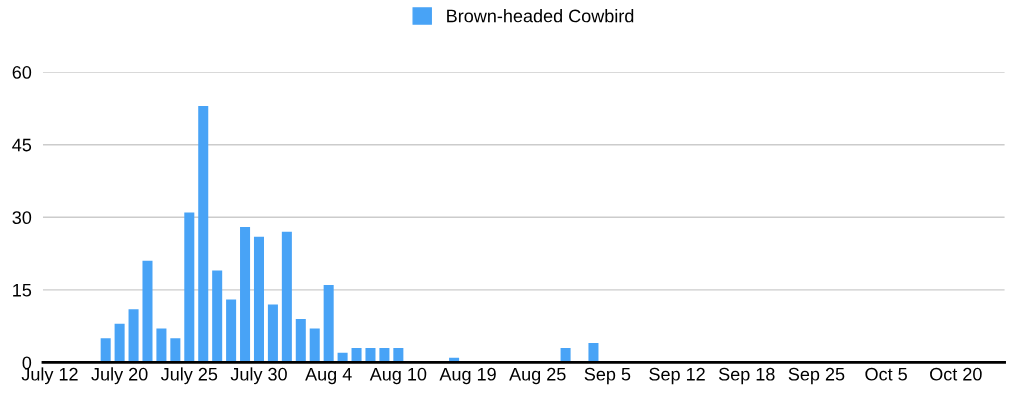 The width and height of the screenshot is (1023, 394). What do you see at coordinates (677, 376) in the screenshot?
I see `x-tick-label: Sep 12` at bounding box center [677, 376].